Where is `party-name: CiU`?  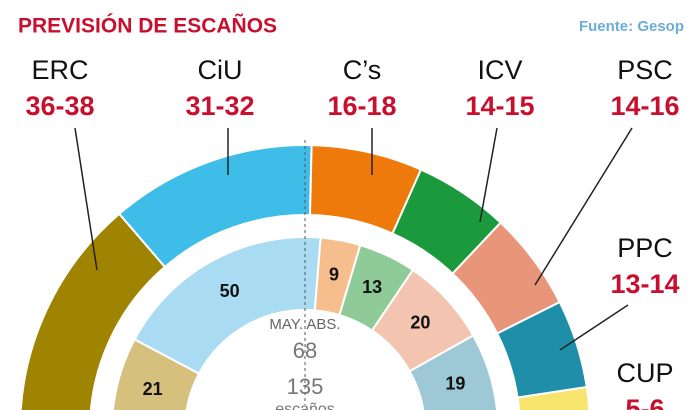
party-name: CiU is located at coordinates (220, 70).